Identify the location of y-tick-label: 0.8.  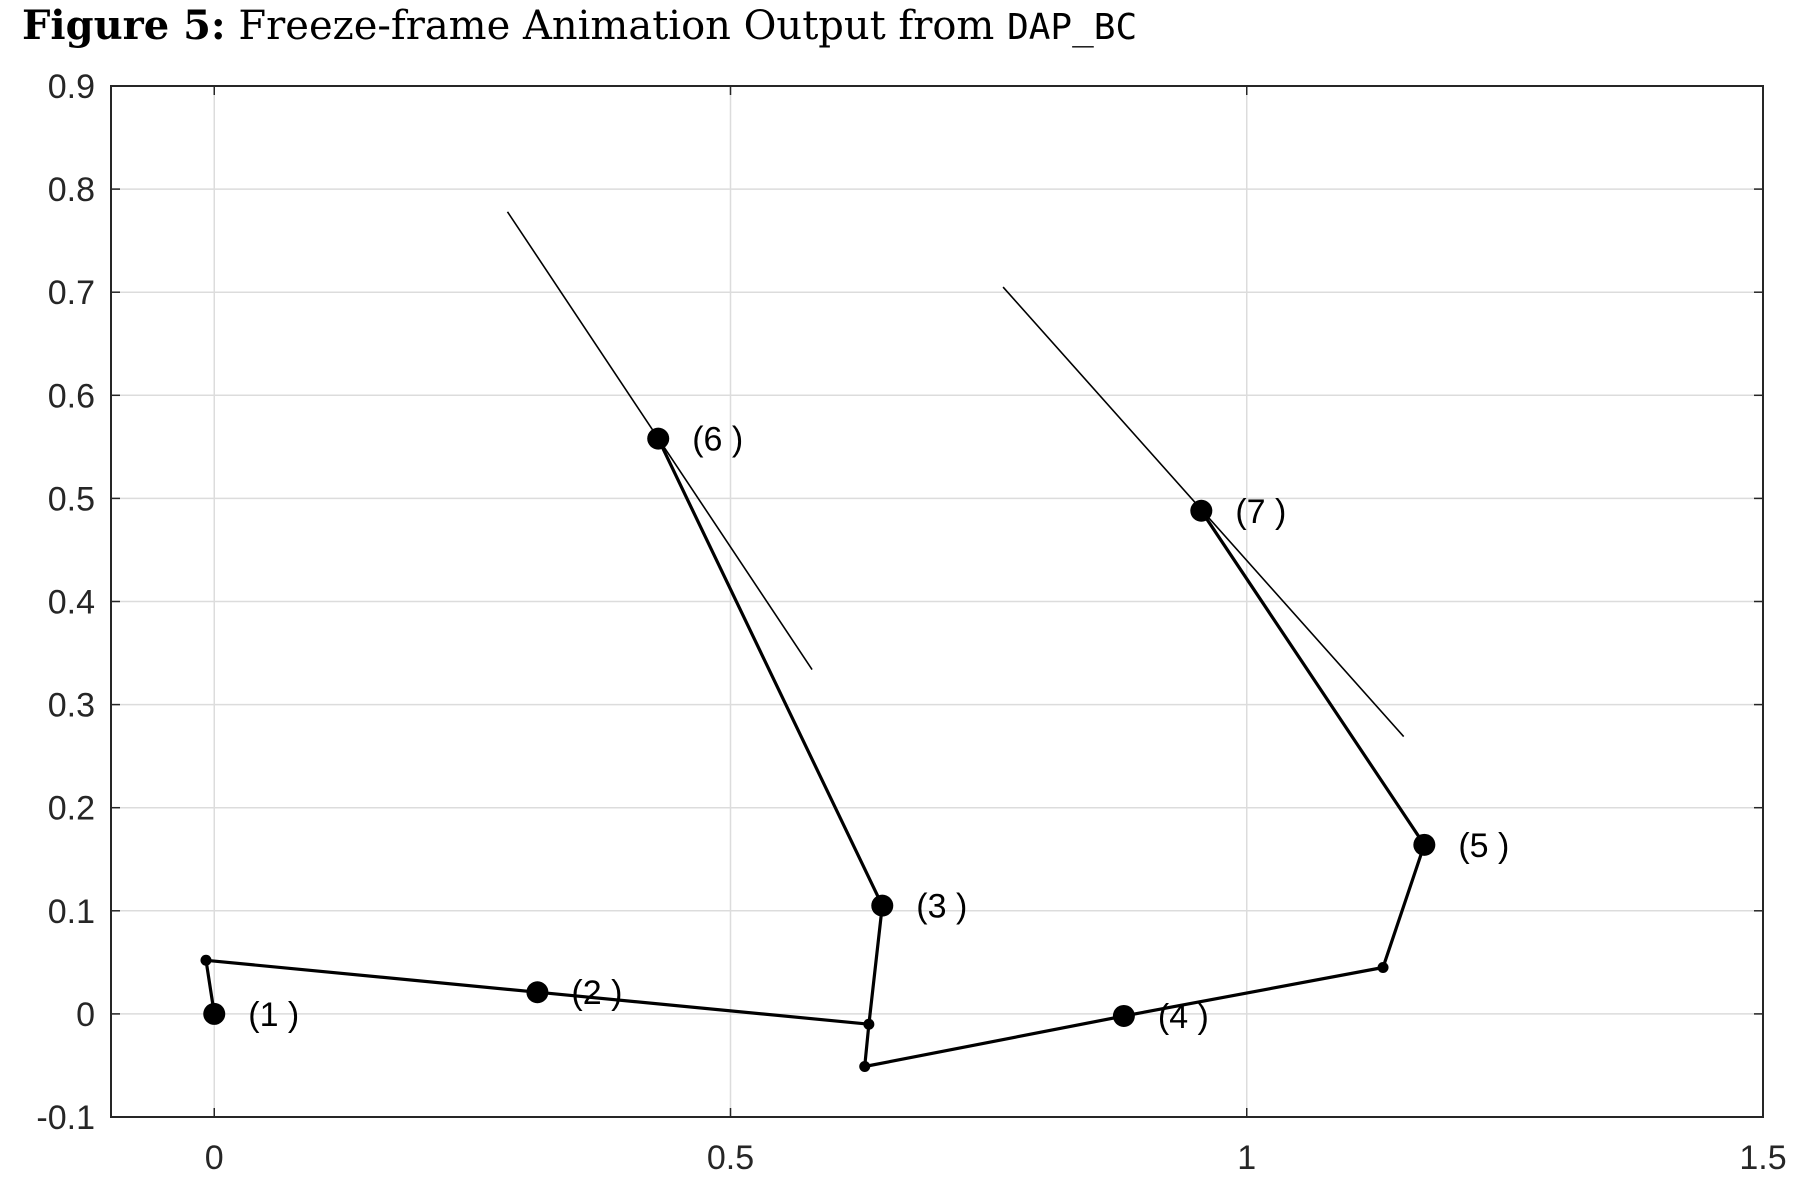
(71, 190).